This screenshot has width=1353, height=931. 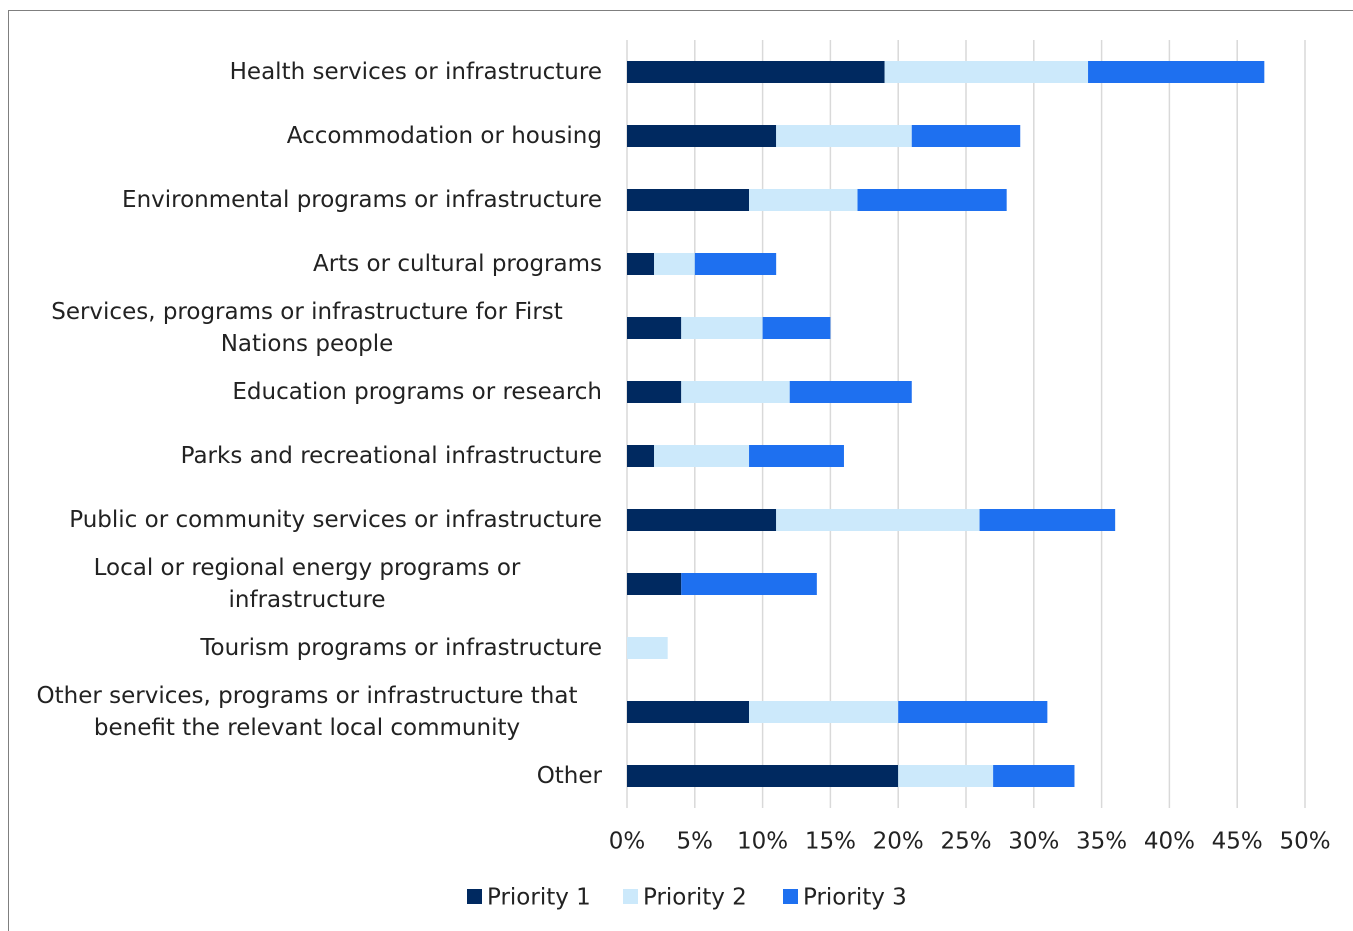 I want to click on category-text: Environmental programs or infrastructure, so click(x=362, y=200).